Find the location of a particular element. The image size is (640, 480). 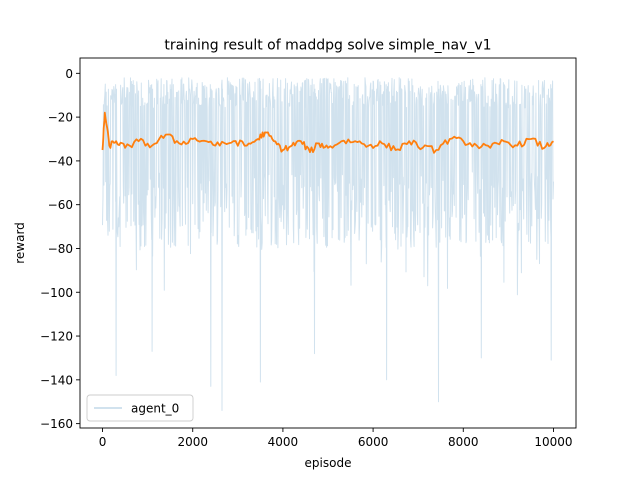

x-axis: 0 2000 4000 6000 8000 10000 is located at coordinates (336, 438).